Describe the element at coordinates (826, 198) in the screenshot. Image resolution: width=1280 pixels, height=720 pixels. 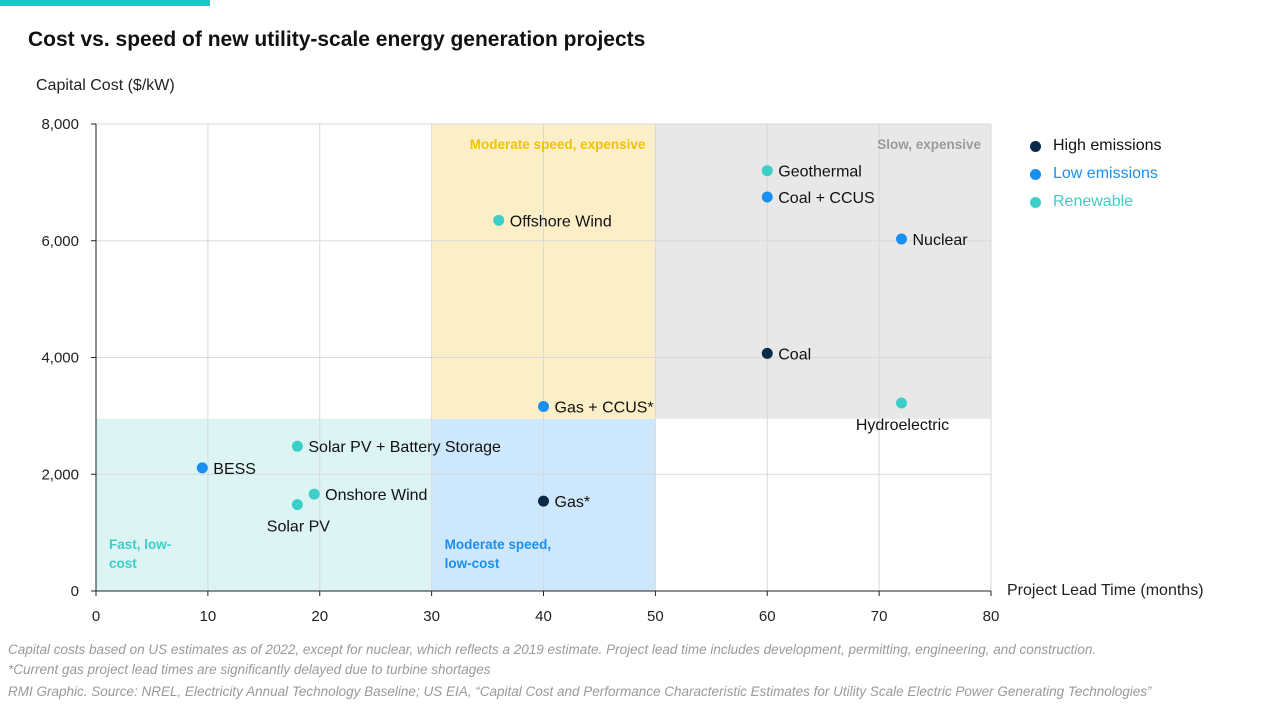
I see `point-label-coal-ccus: Coal + CCUS` at that location.